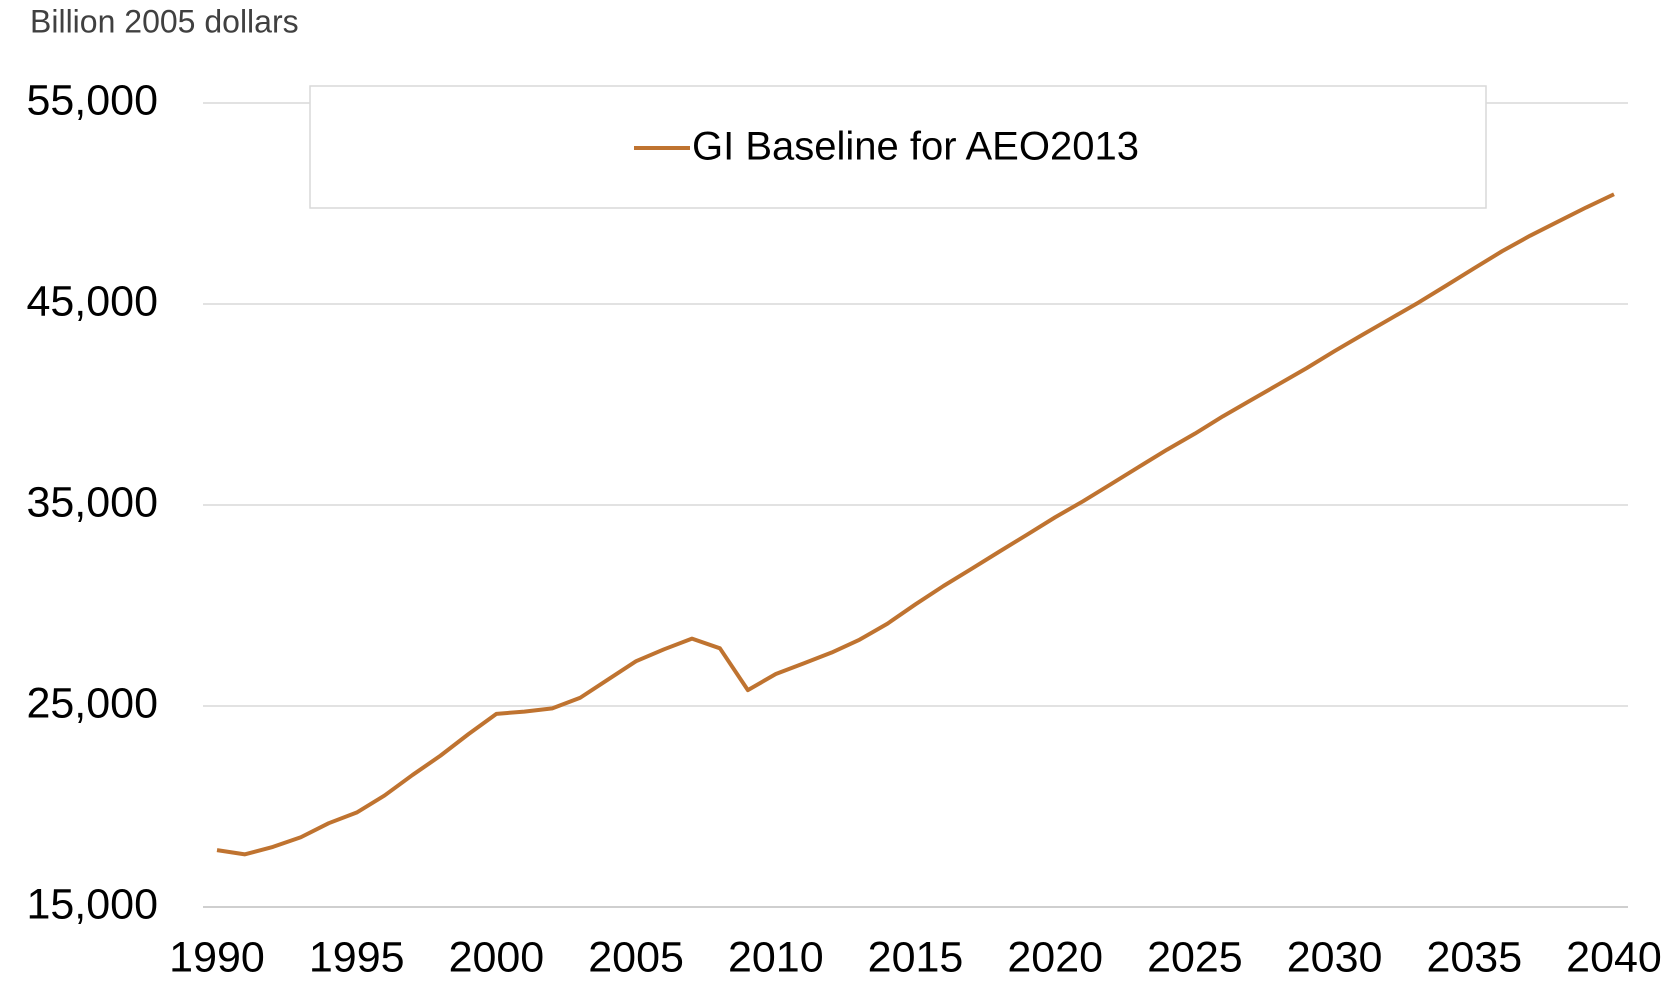 Image resolution: width=1675 pixels, height=983 pixels. I want to click on x-tick-label: 2040, so click(1614, 957).